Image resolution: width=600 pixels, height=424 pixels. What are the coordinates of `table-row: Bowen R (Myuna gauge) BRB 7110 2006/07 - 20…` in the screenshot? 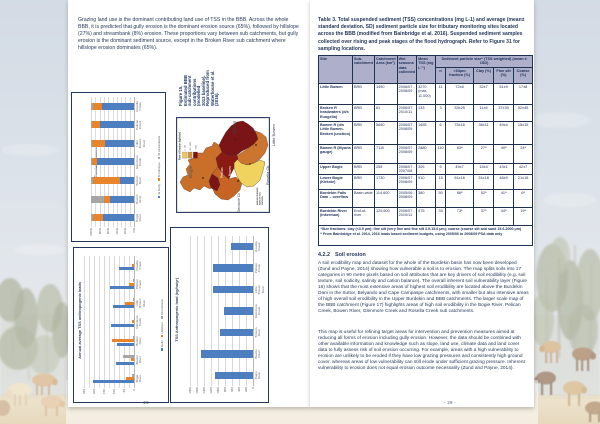 It's located at (426, 154).